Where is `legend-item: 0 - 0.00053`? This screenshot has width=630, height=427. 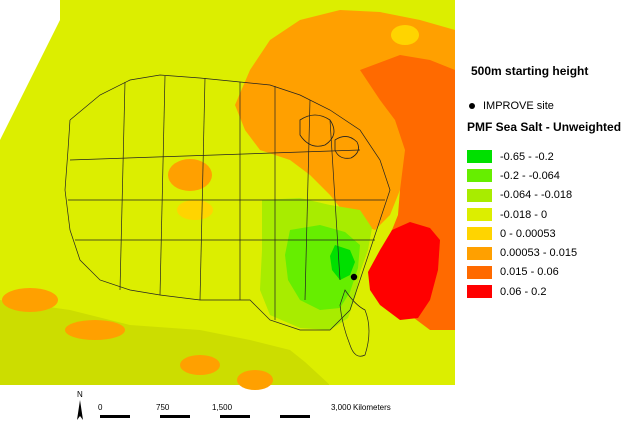 legend-item: 0 - 0.00053 is located at coordinates (522, 233).